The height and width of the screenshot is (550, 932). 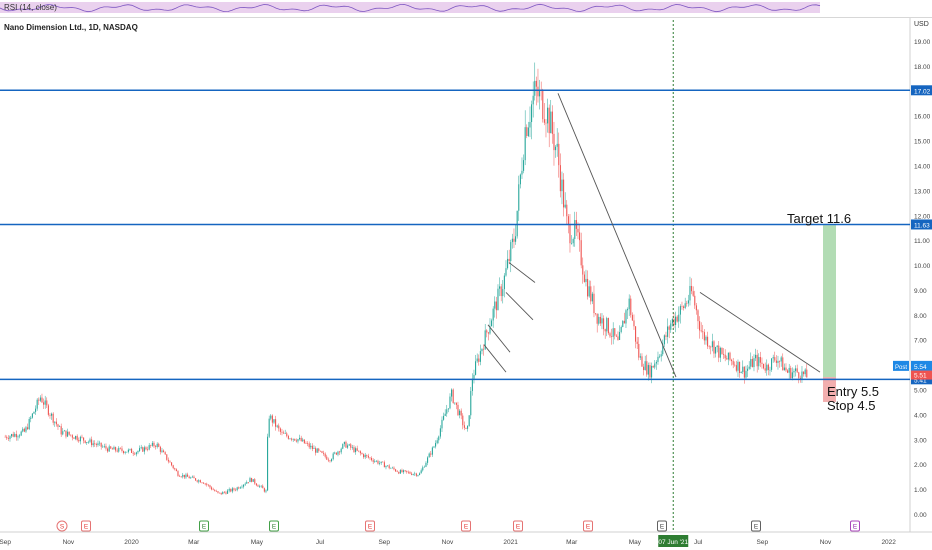 What do you see at coordinates (888, 542) in the screenshot?
I see `time-tick-label: 2022` at bounding box center [888, 542].